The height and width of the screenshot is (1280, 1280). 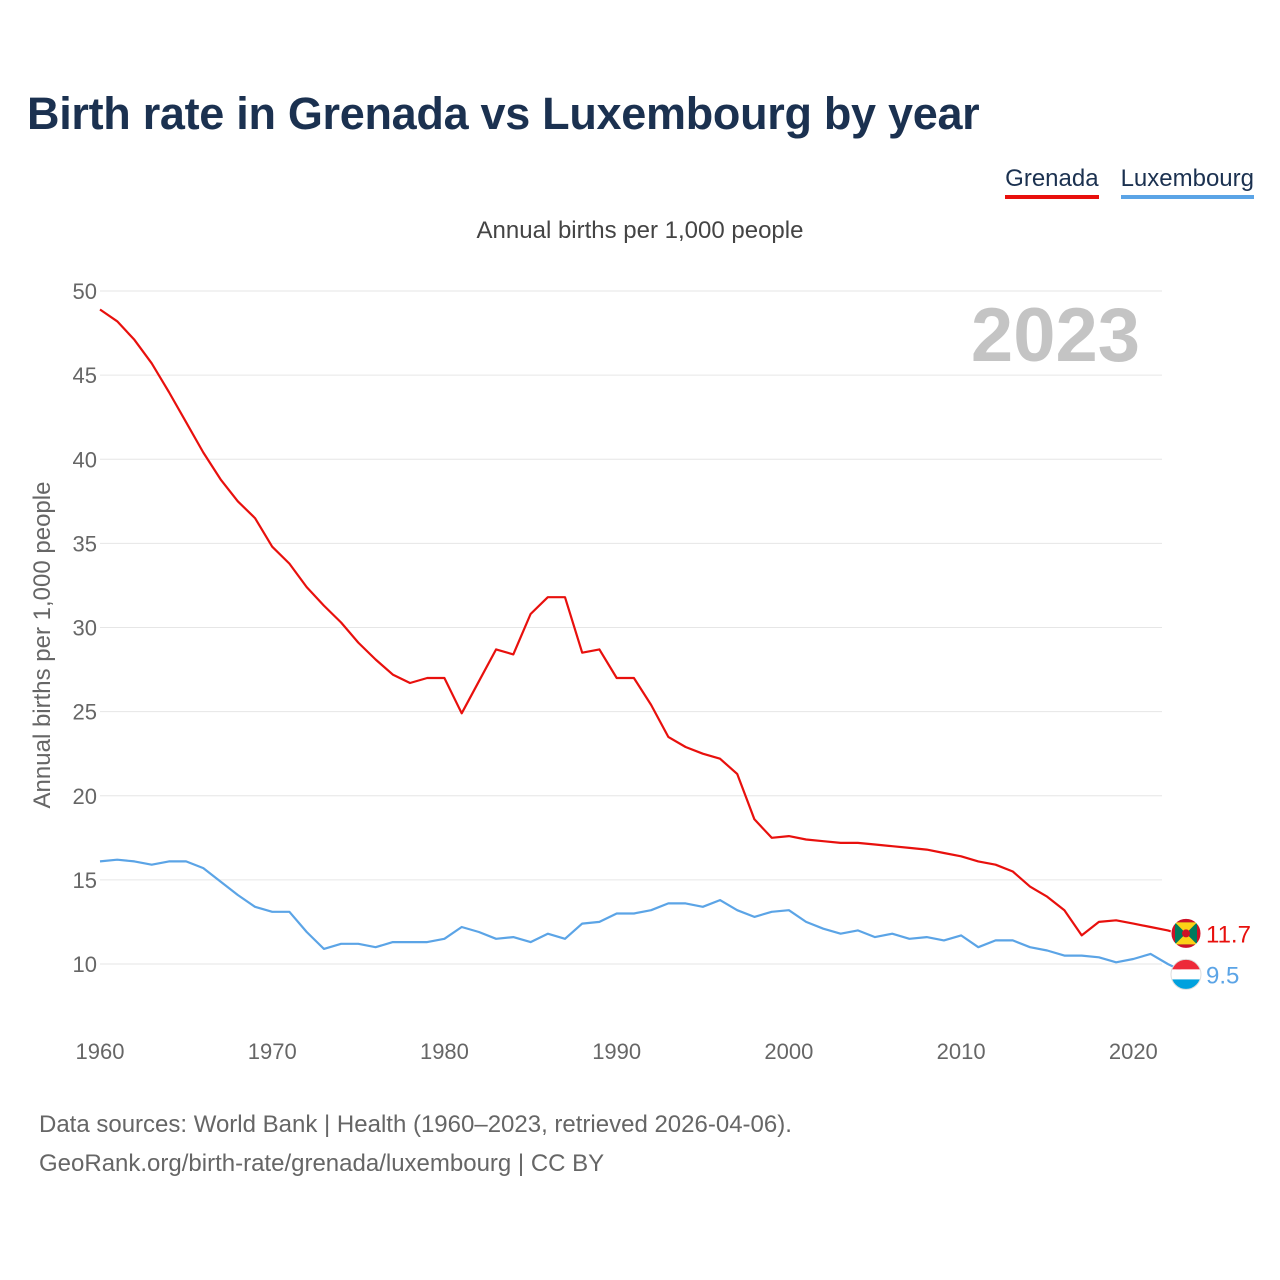 I want to click on y-tick-label: 20, so click(x=85, y=796).